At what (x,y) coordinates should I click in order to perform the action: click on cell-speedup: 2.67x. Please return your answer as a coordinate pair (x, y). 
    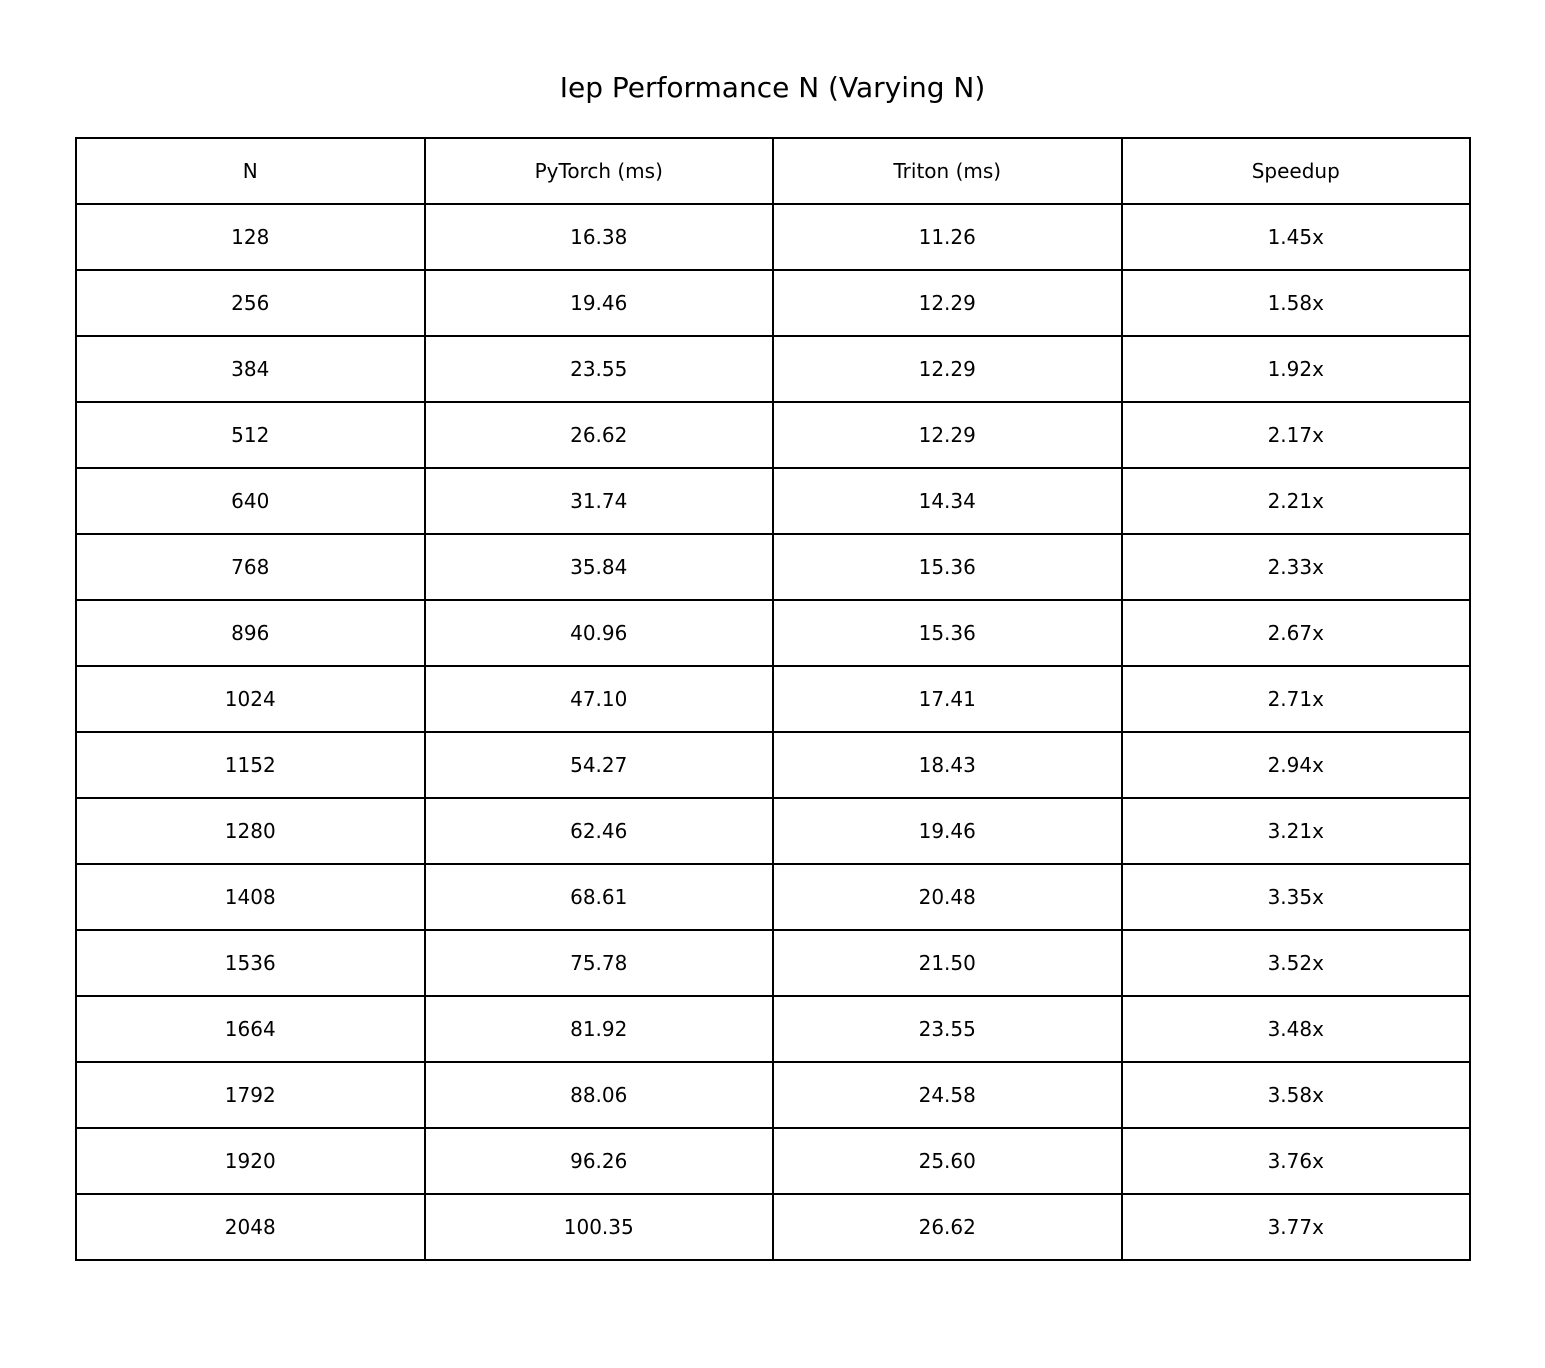
    Looking at the image, I should click on (1295, 633).